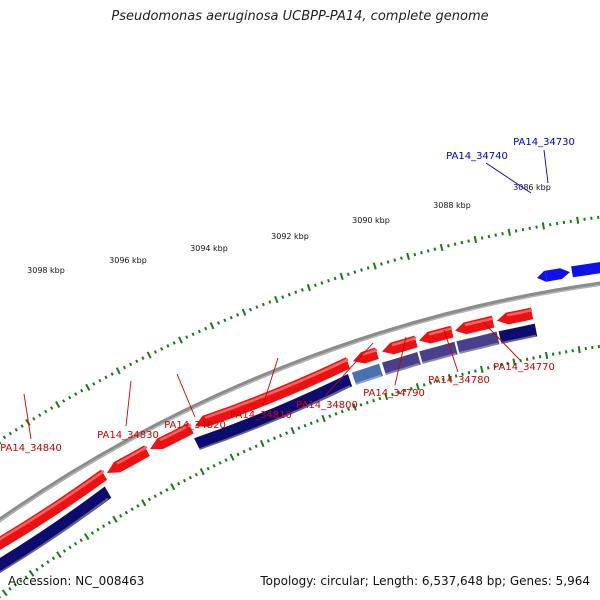  Describe the element at coordinates (394, 393) in the screenshot. I see `gene-label: PA14_34790` at that location.